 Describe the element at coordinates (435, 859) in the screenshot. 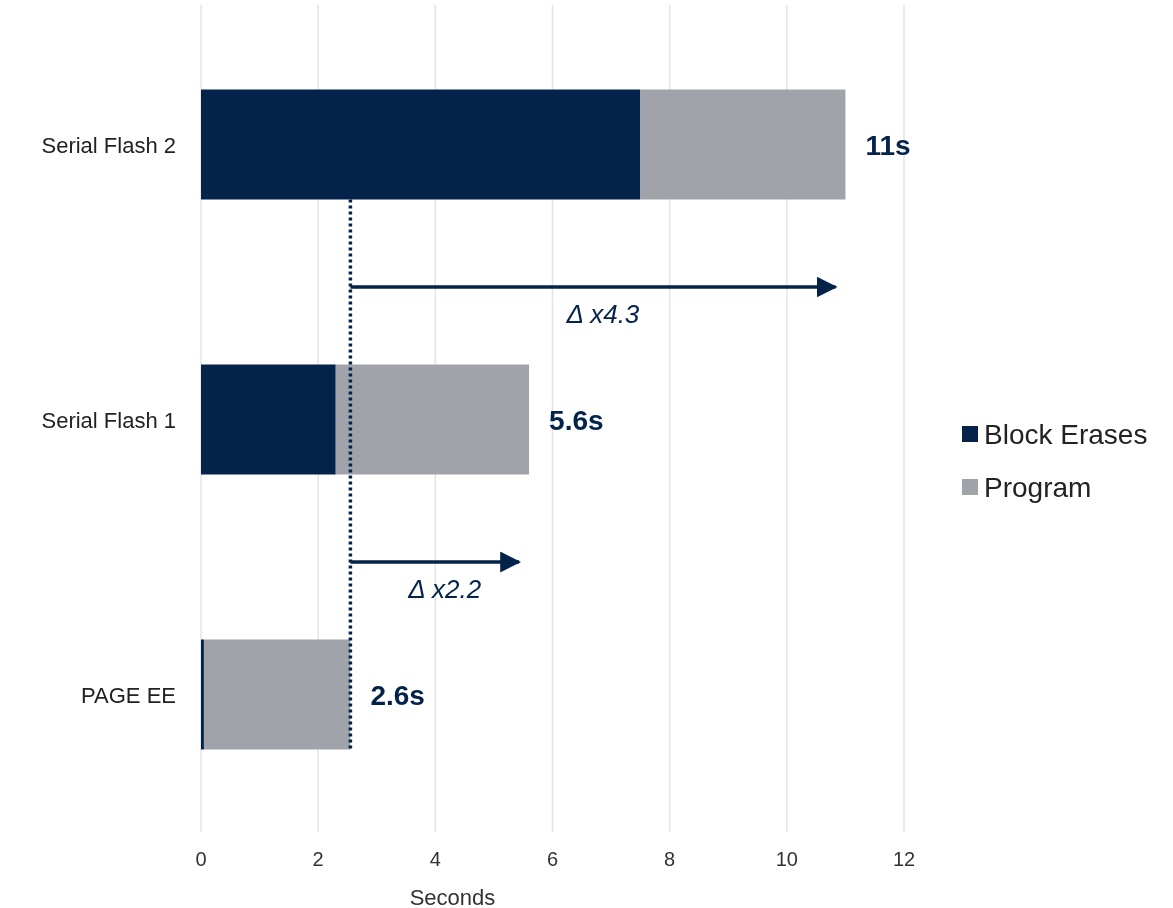

I see `x-tick-label: 4` at that location.